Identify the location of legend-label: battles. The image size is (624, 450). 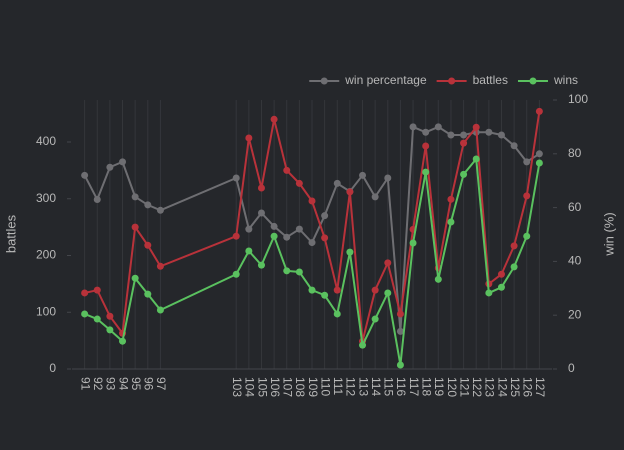
(490, 80).